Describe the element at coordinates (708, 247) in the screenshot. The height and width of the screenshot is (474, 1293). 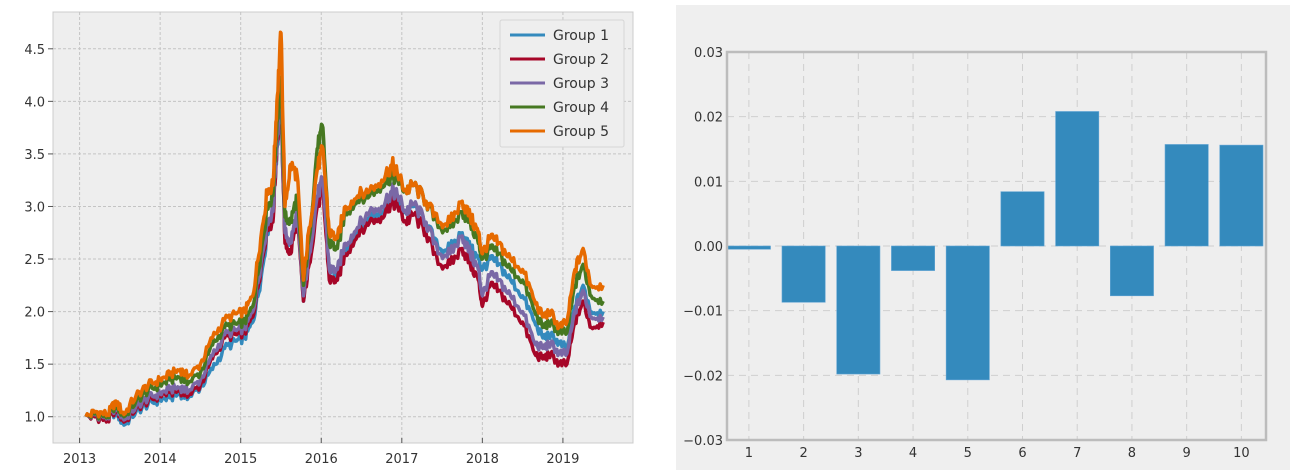
I see `y-tick-label: 0.00` at that location.